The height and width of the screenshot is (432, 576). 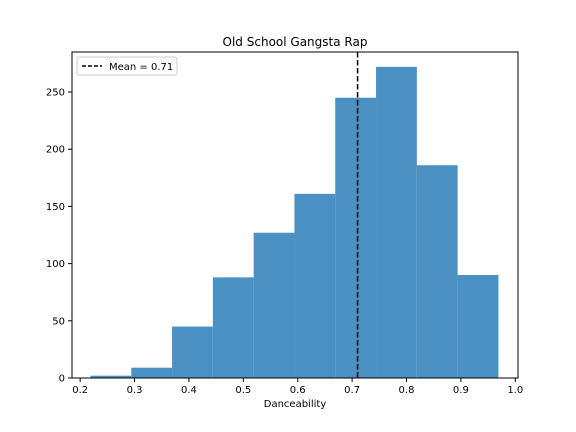 What do you see at coordinates (55, 93) in the screenshot?
I see `y-tick-label: 250` at bounding box center [55, 93].